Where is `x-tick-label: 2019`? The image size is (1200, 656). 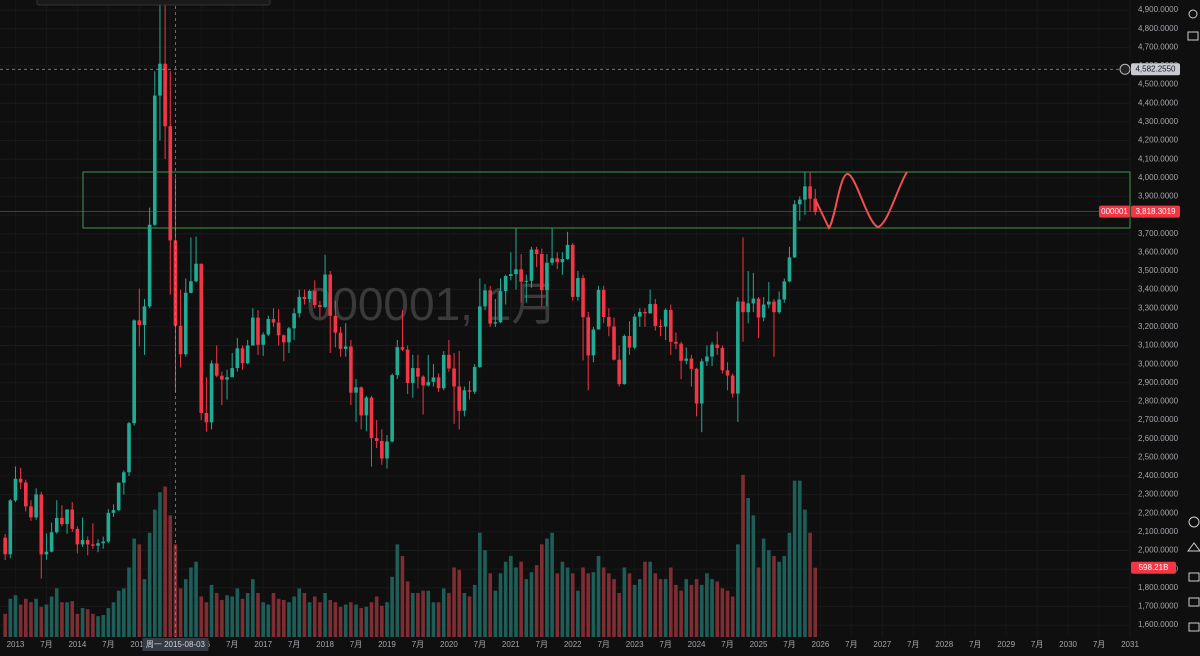
x-tick-label: 2019 is located at coordinates (387, 644).